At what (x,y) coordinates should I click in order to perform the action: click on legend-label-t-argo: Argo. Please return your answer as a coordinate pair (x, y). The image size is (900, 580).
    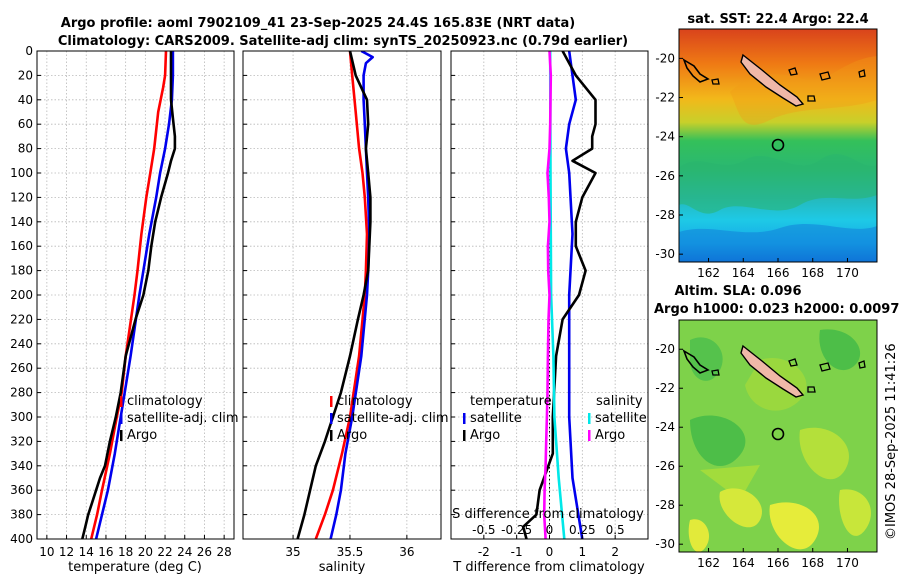
    Looking at the image, I should click on (485, 435).